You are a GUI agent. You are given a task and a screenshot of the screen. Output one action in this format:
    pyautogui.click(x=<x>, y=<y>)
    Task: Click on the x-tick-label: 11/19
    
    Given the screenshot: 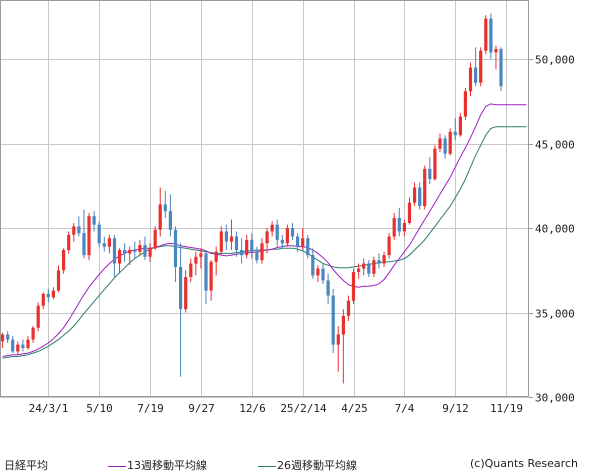 What is the action you would take?
    pyautogui.click(x=506, y=408)
    